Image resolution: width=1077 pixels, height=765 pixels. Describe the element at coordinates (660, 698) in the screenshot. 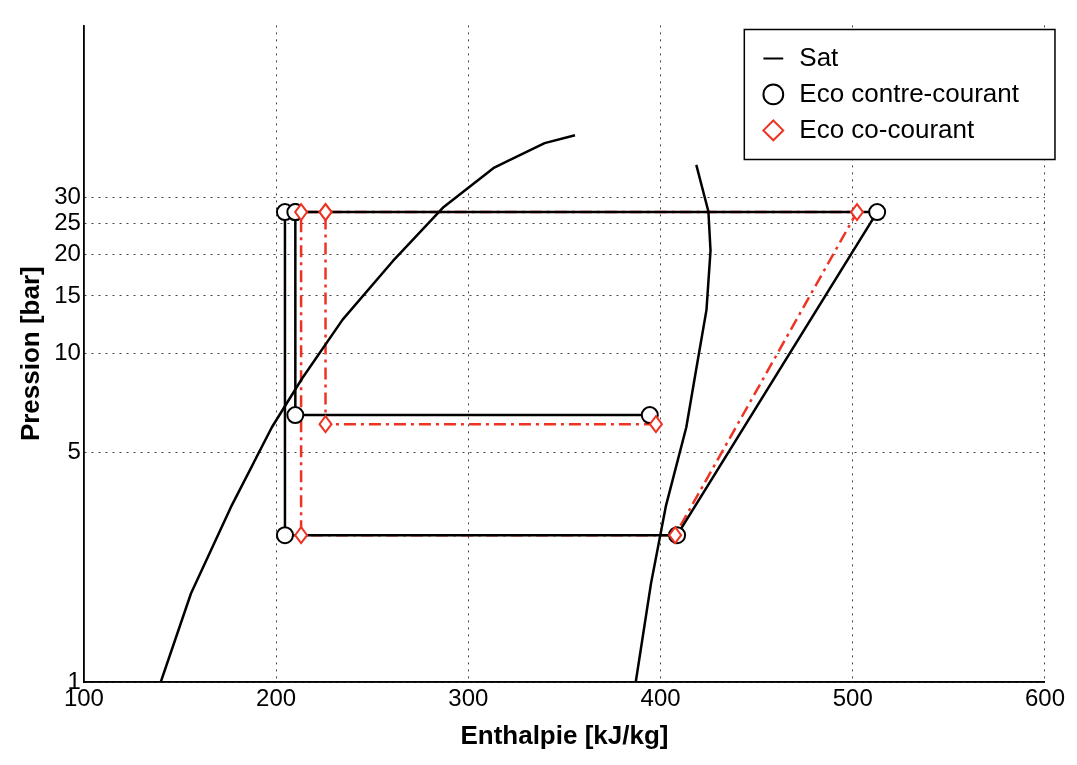

I see `x-tick-label: 400` at that location.